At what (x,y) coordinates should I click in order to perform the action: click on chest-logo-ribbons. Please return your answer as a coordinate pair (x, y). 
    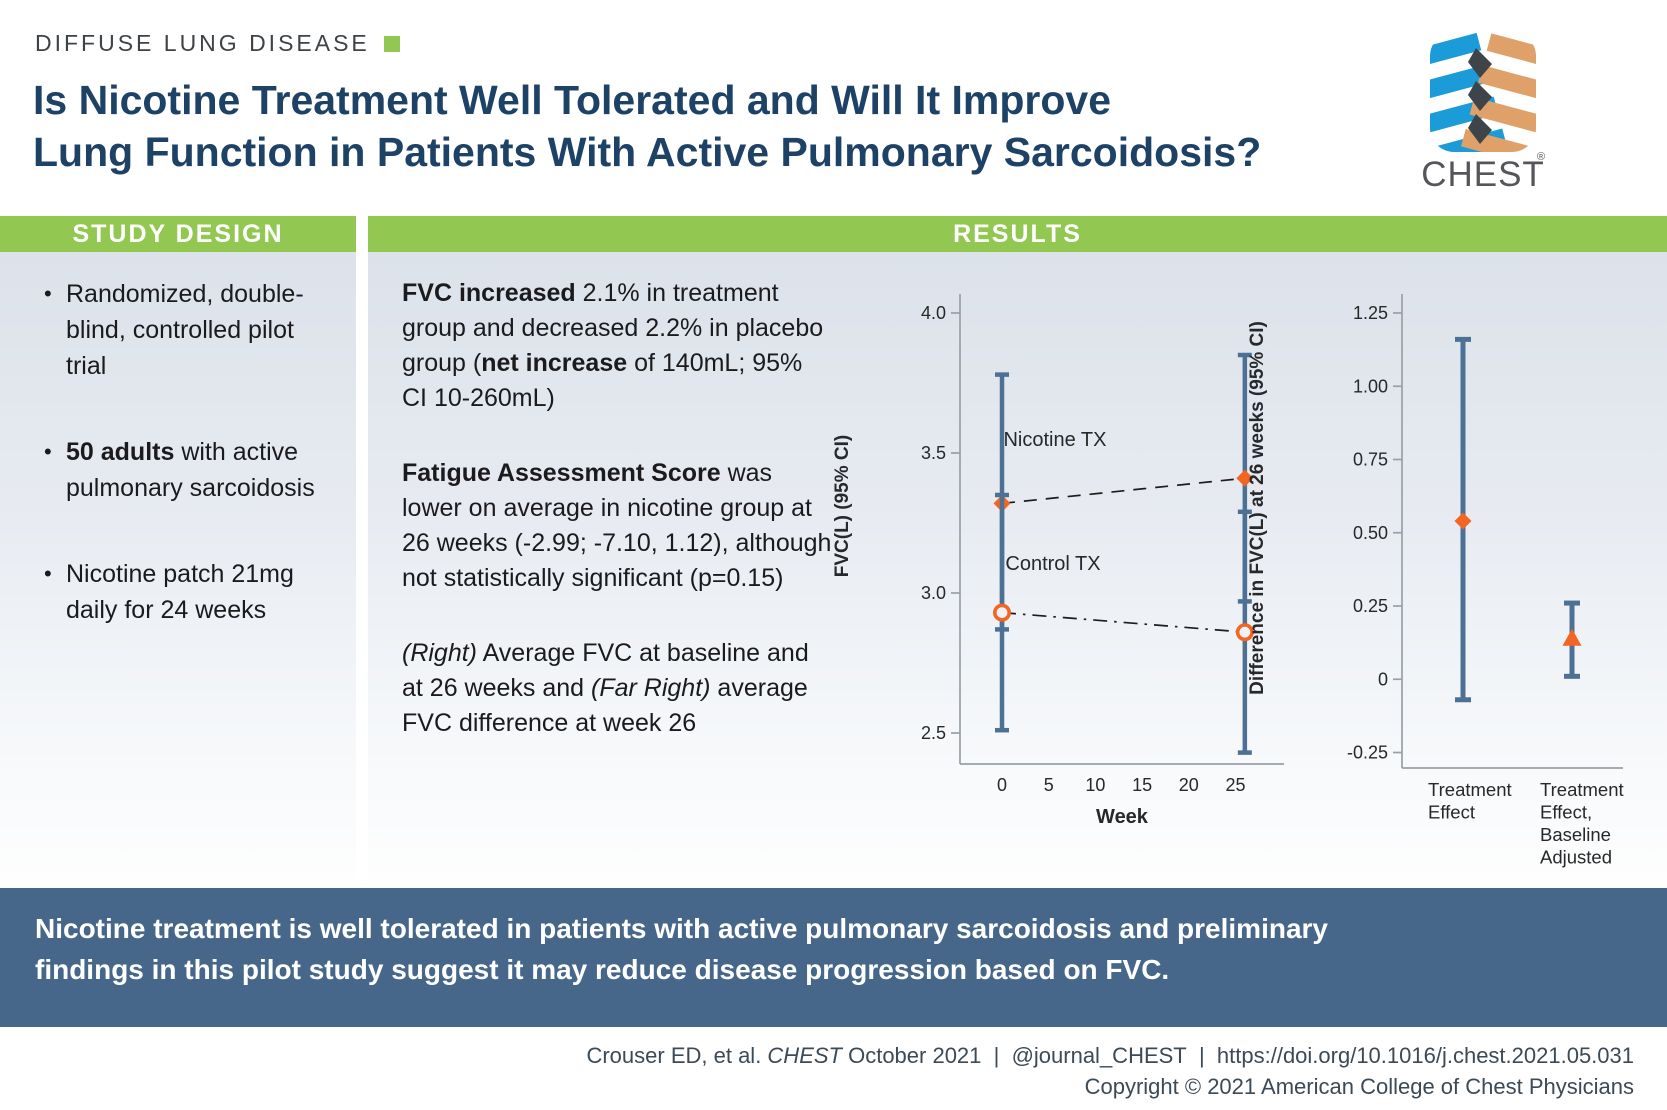
    Looking at the image, I should click on (1483, 92).